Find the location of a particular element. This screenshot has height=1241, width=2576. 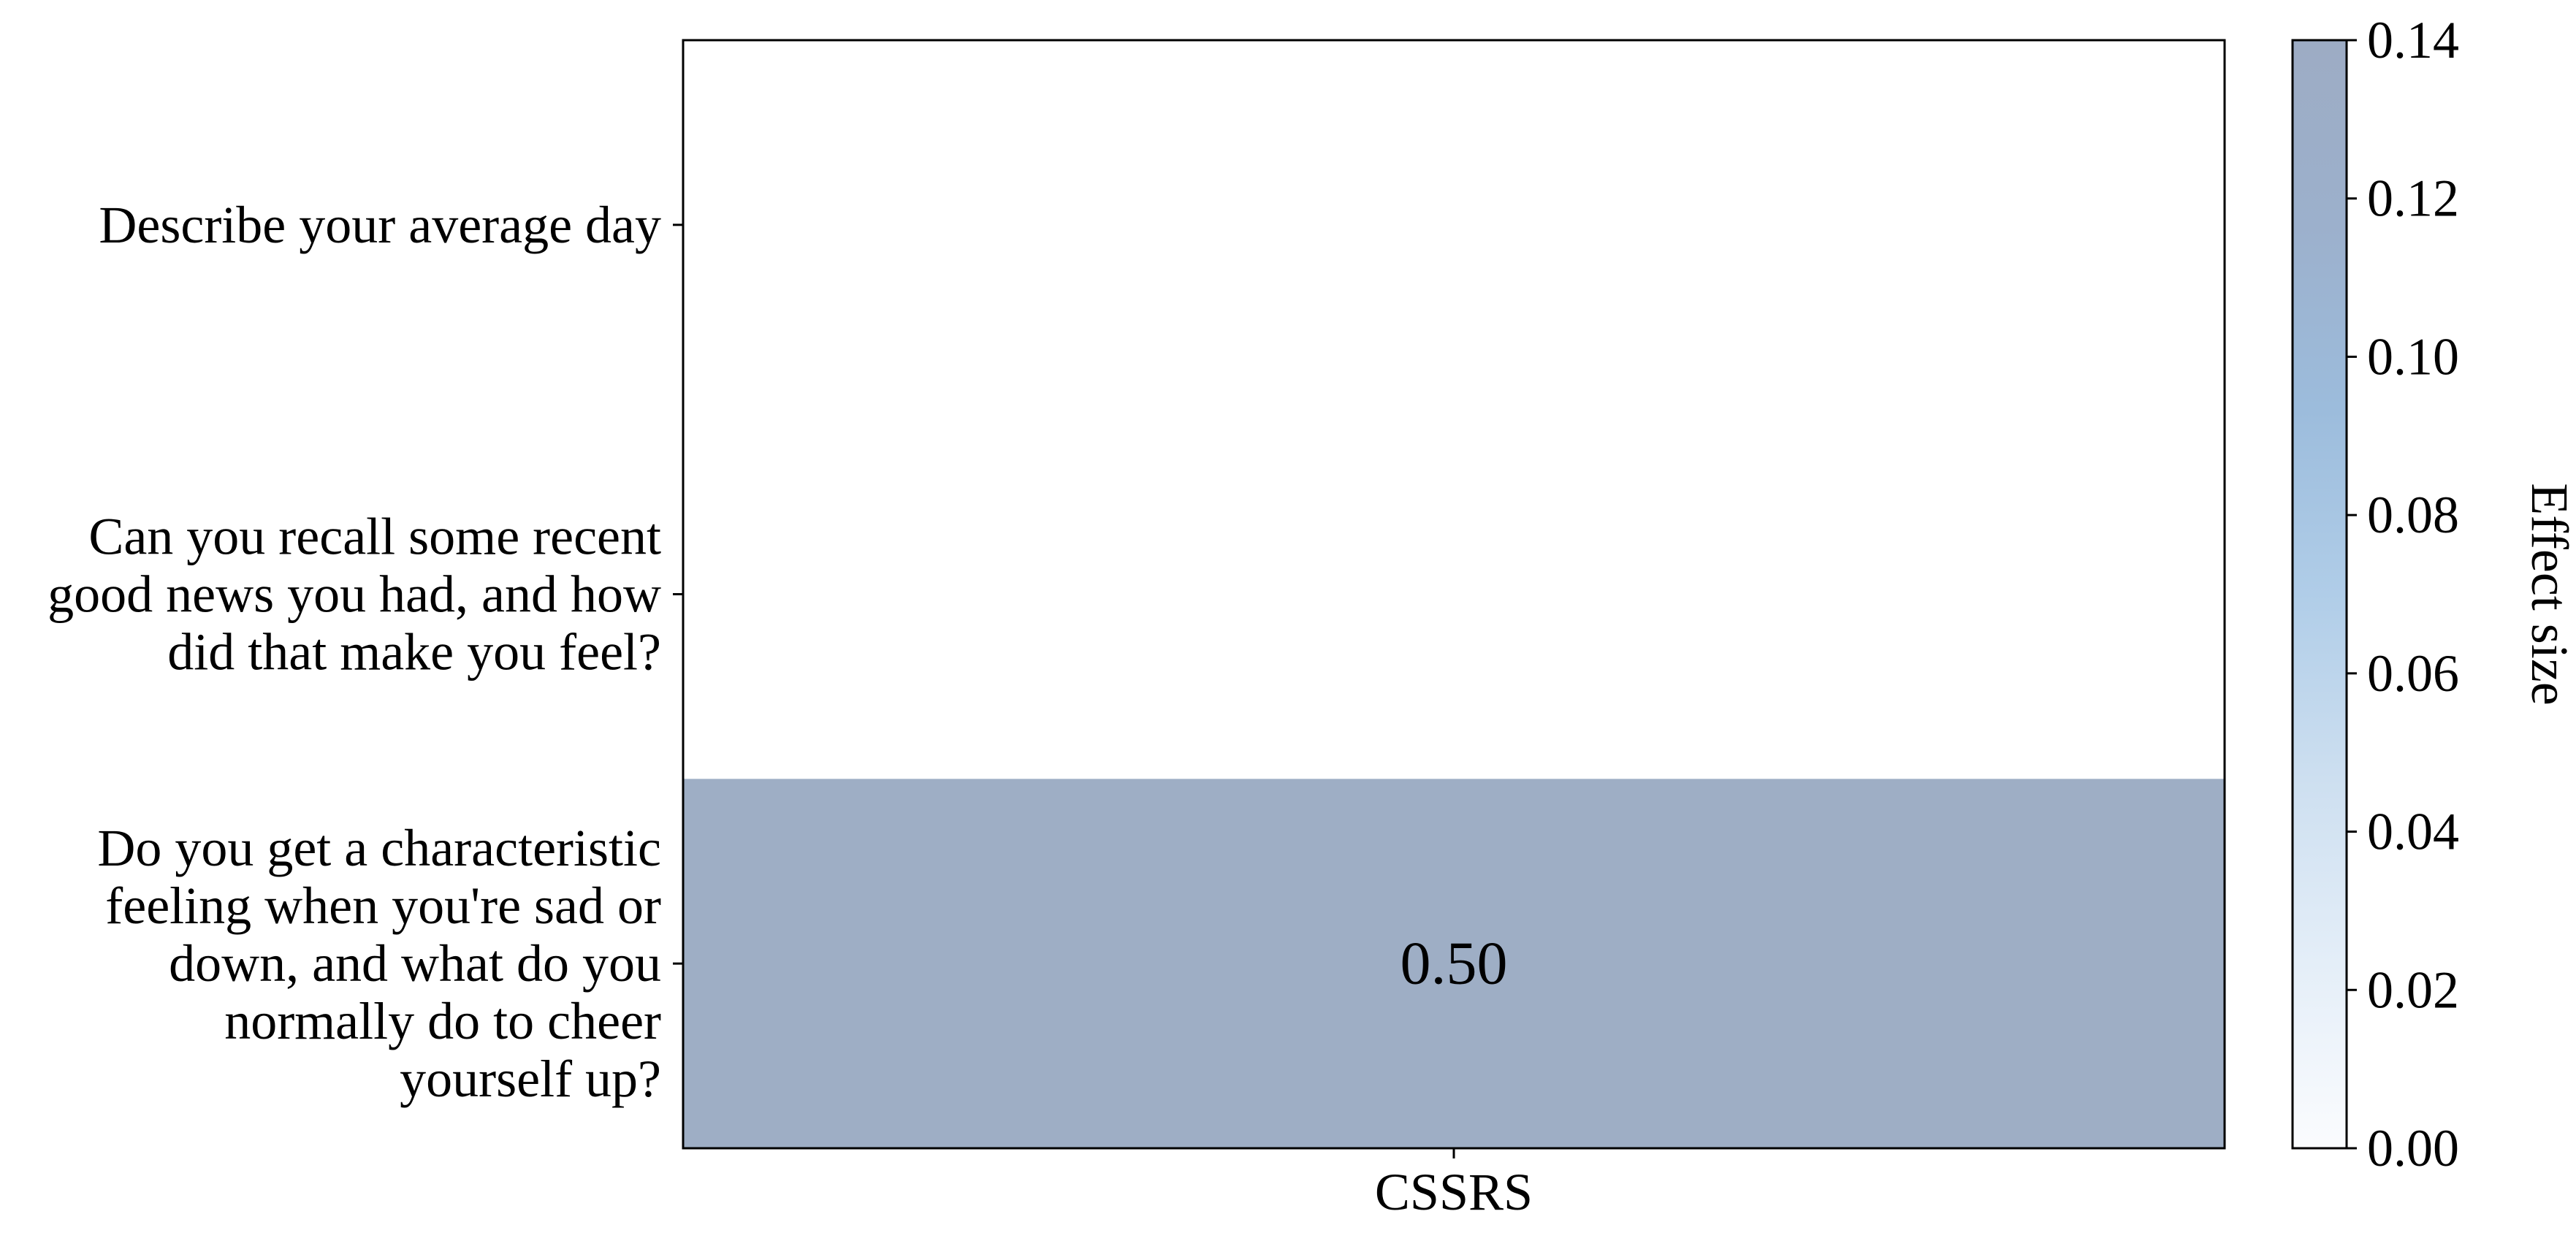

colorbar-scale is located at coordinates (2319, 594).